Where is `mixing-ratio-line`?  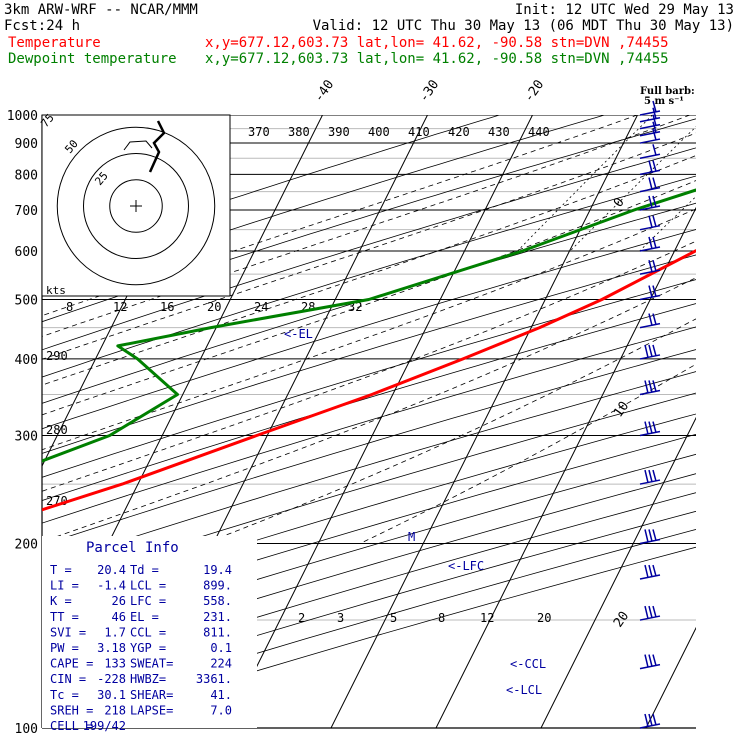
mixing-ratio-line is located at coordinates (723, 183).